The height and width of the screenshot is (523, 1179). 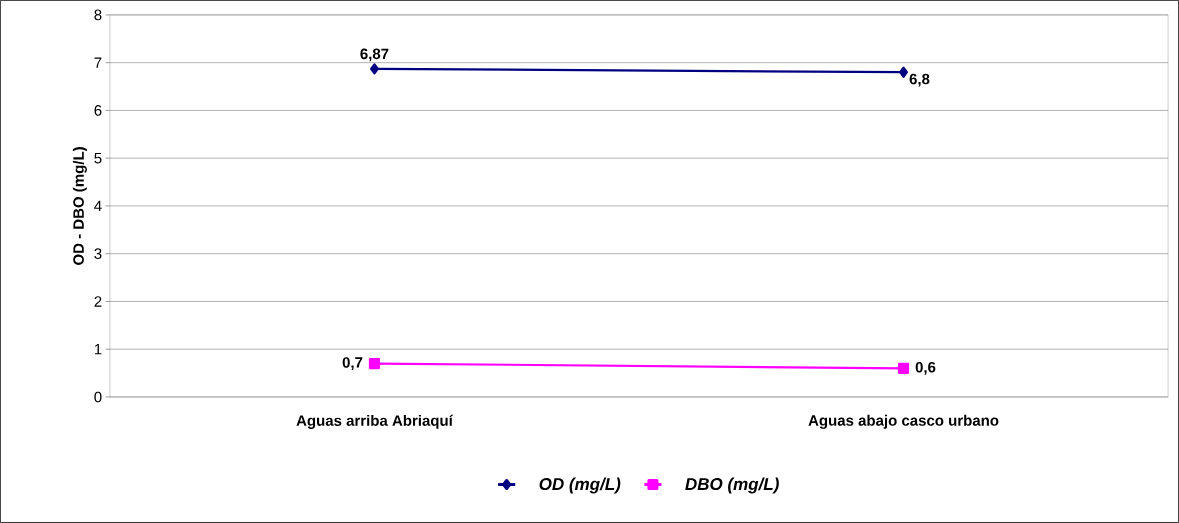 I want to click on data-label: 0,7, so click(x=352, y=363).